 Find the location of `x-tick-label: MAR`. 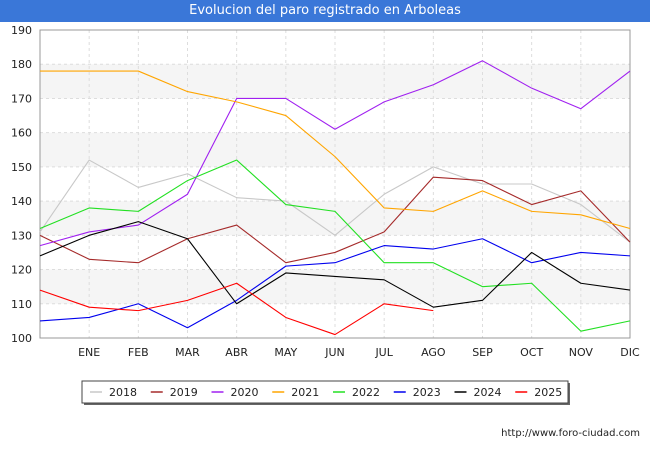

x-tick-label: MAR is located at coordinates (187, 352).